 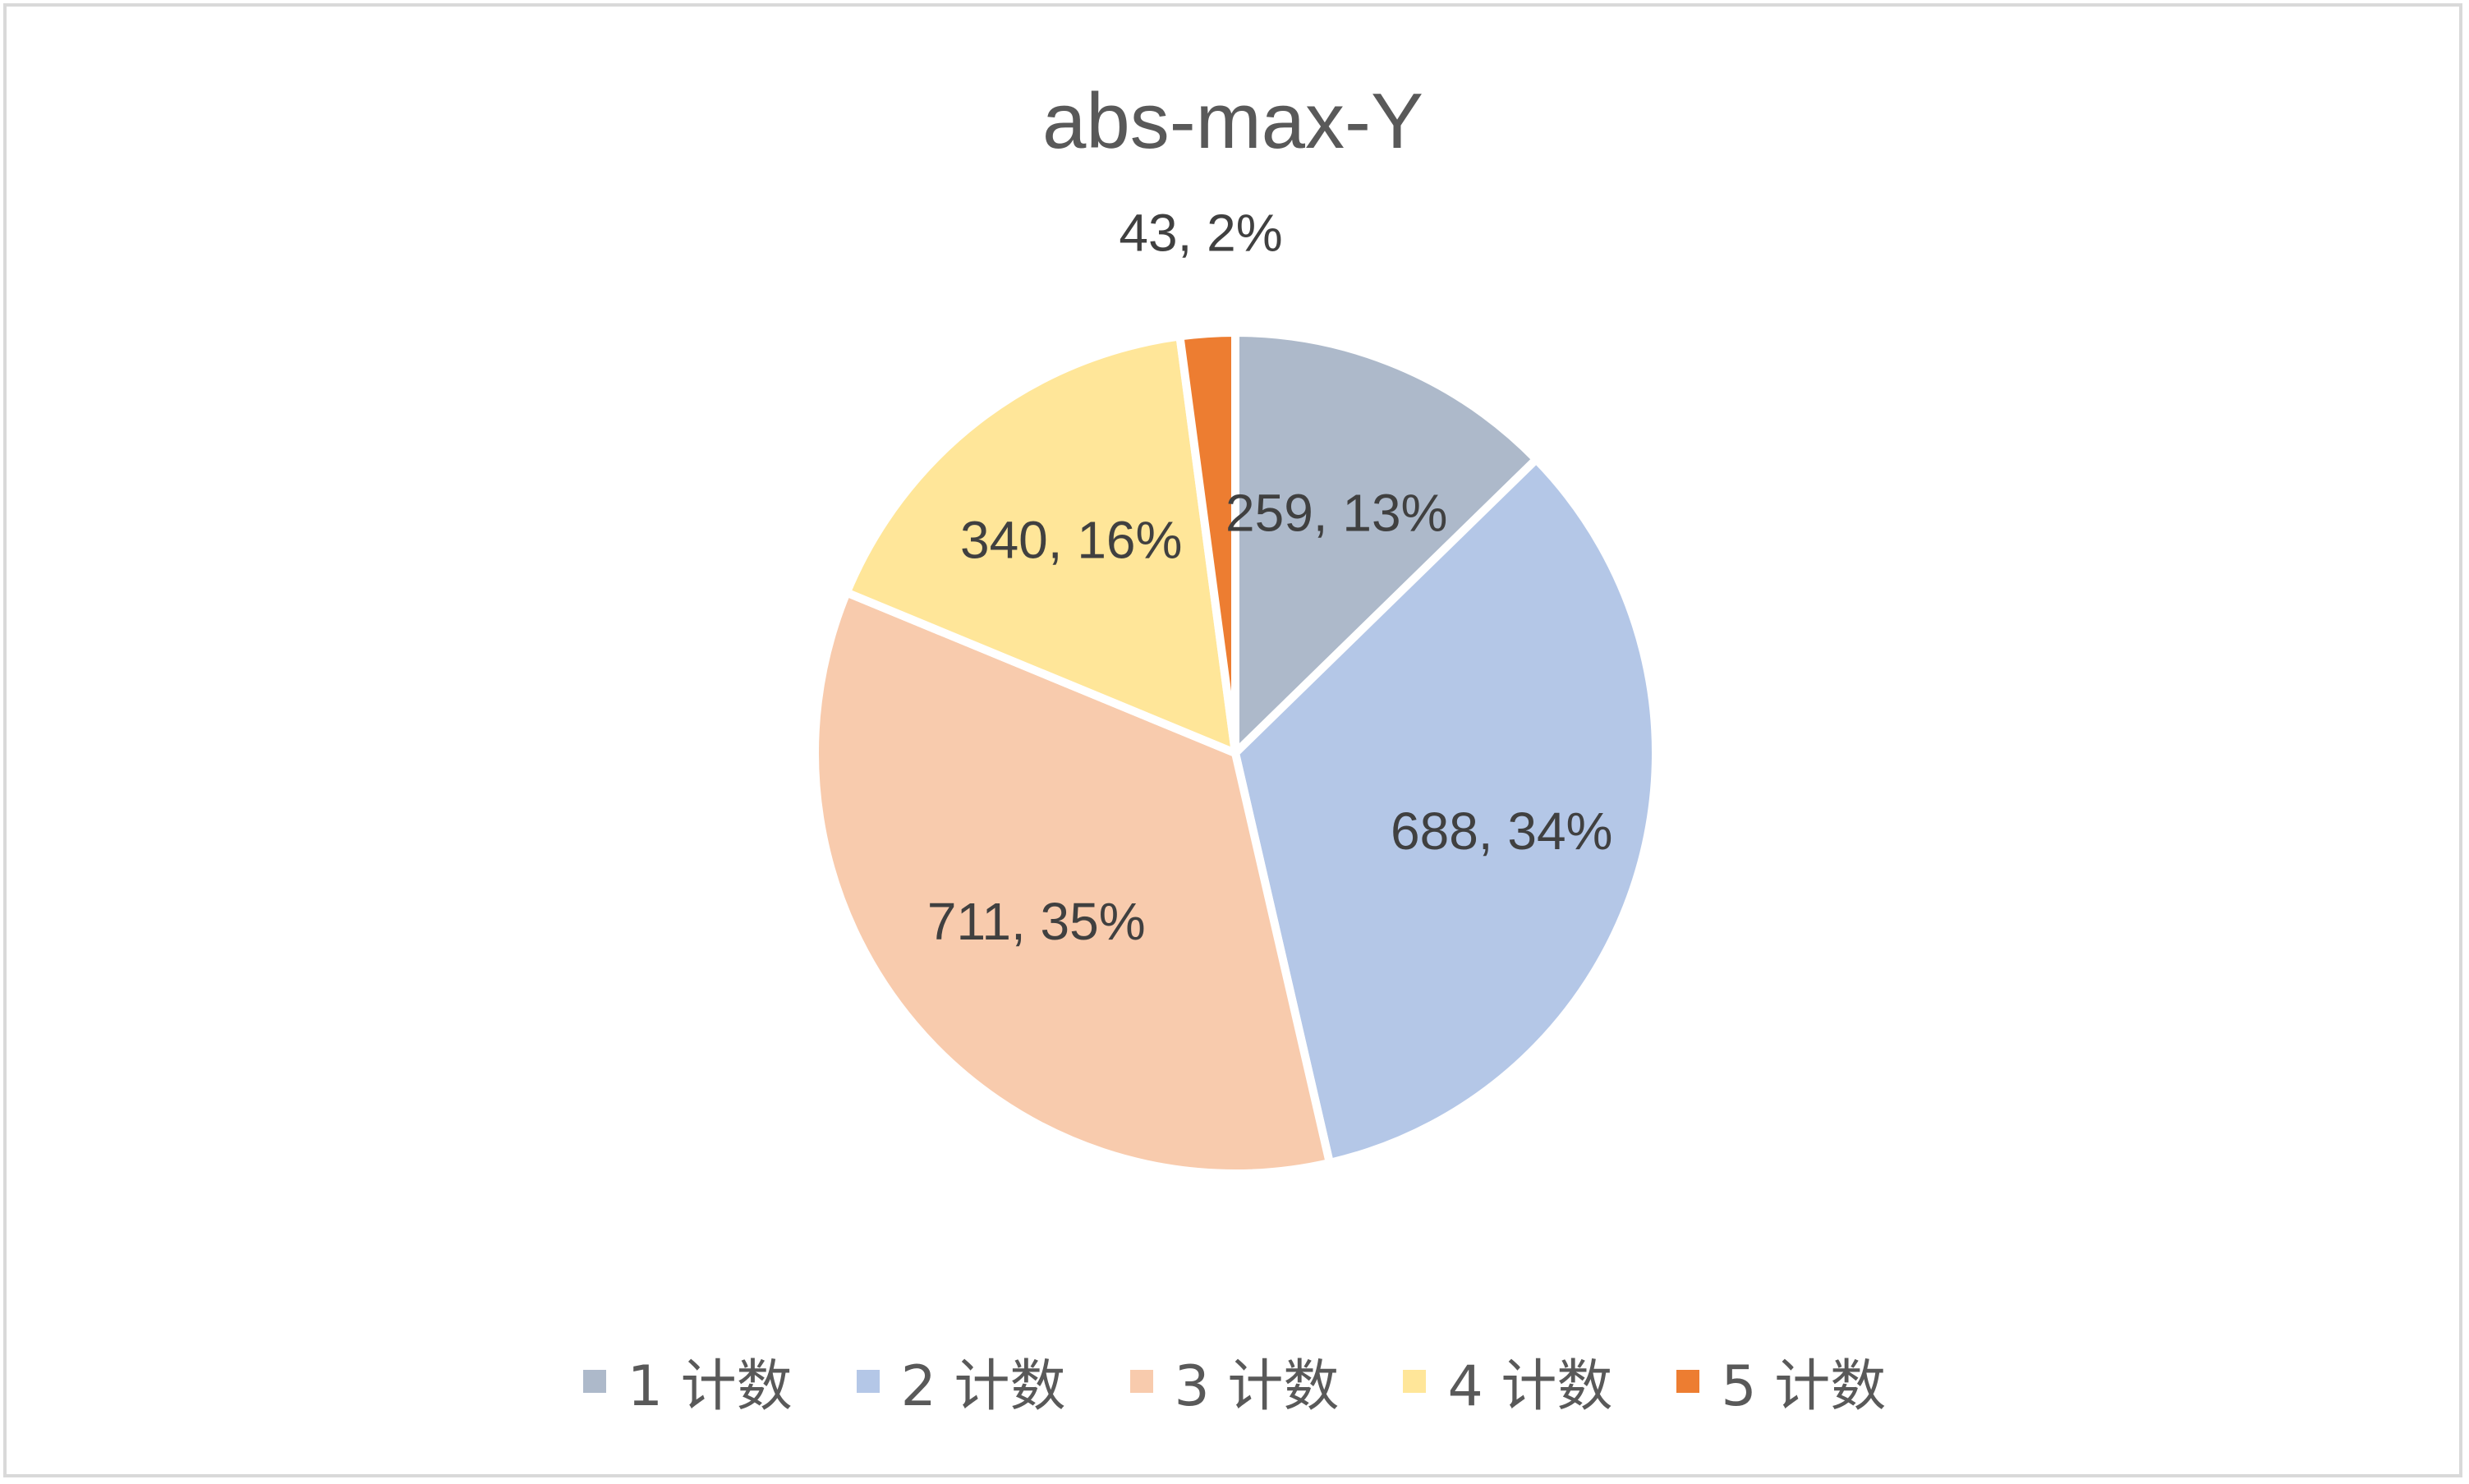 I want to click on legend-label-4: 4 计数, so click(x=1530, y=1387).